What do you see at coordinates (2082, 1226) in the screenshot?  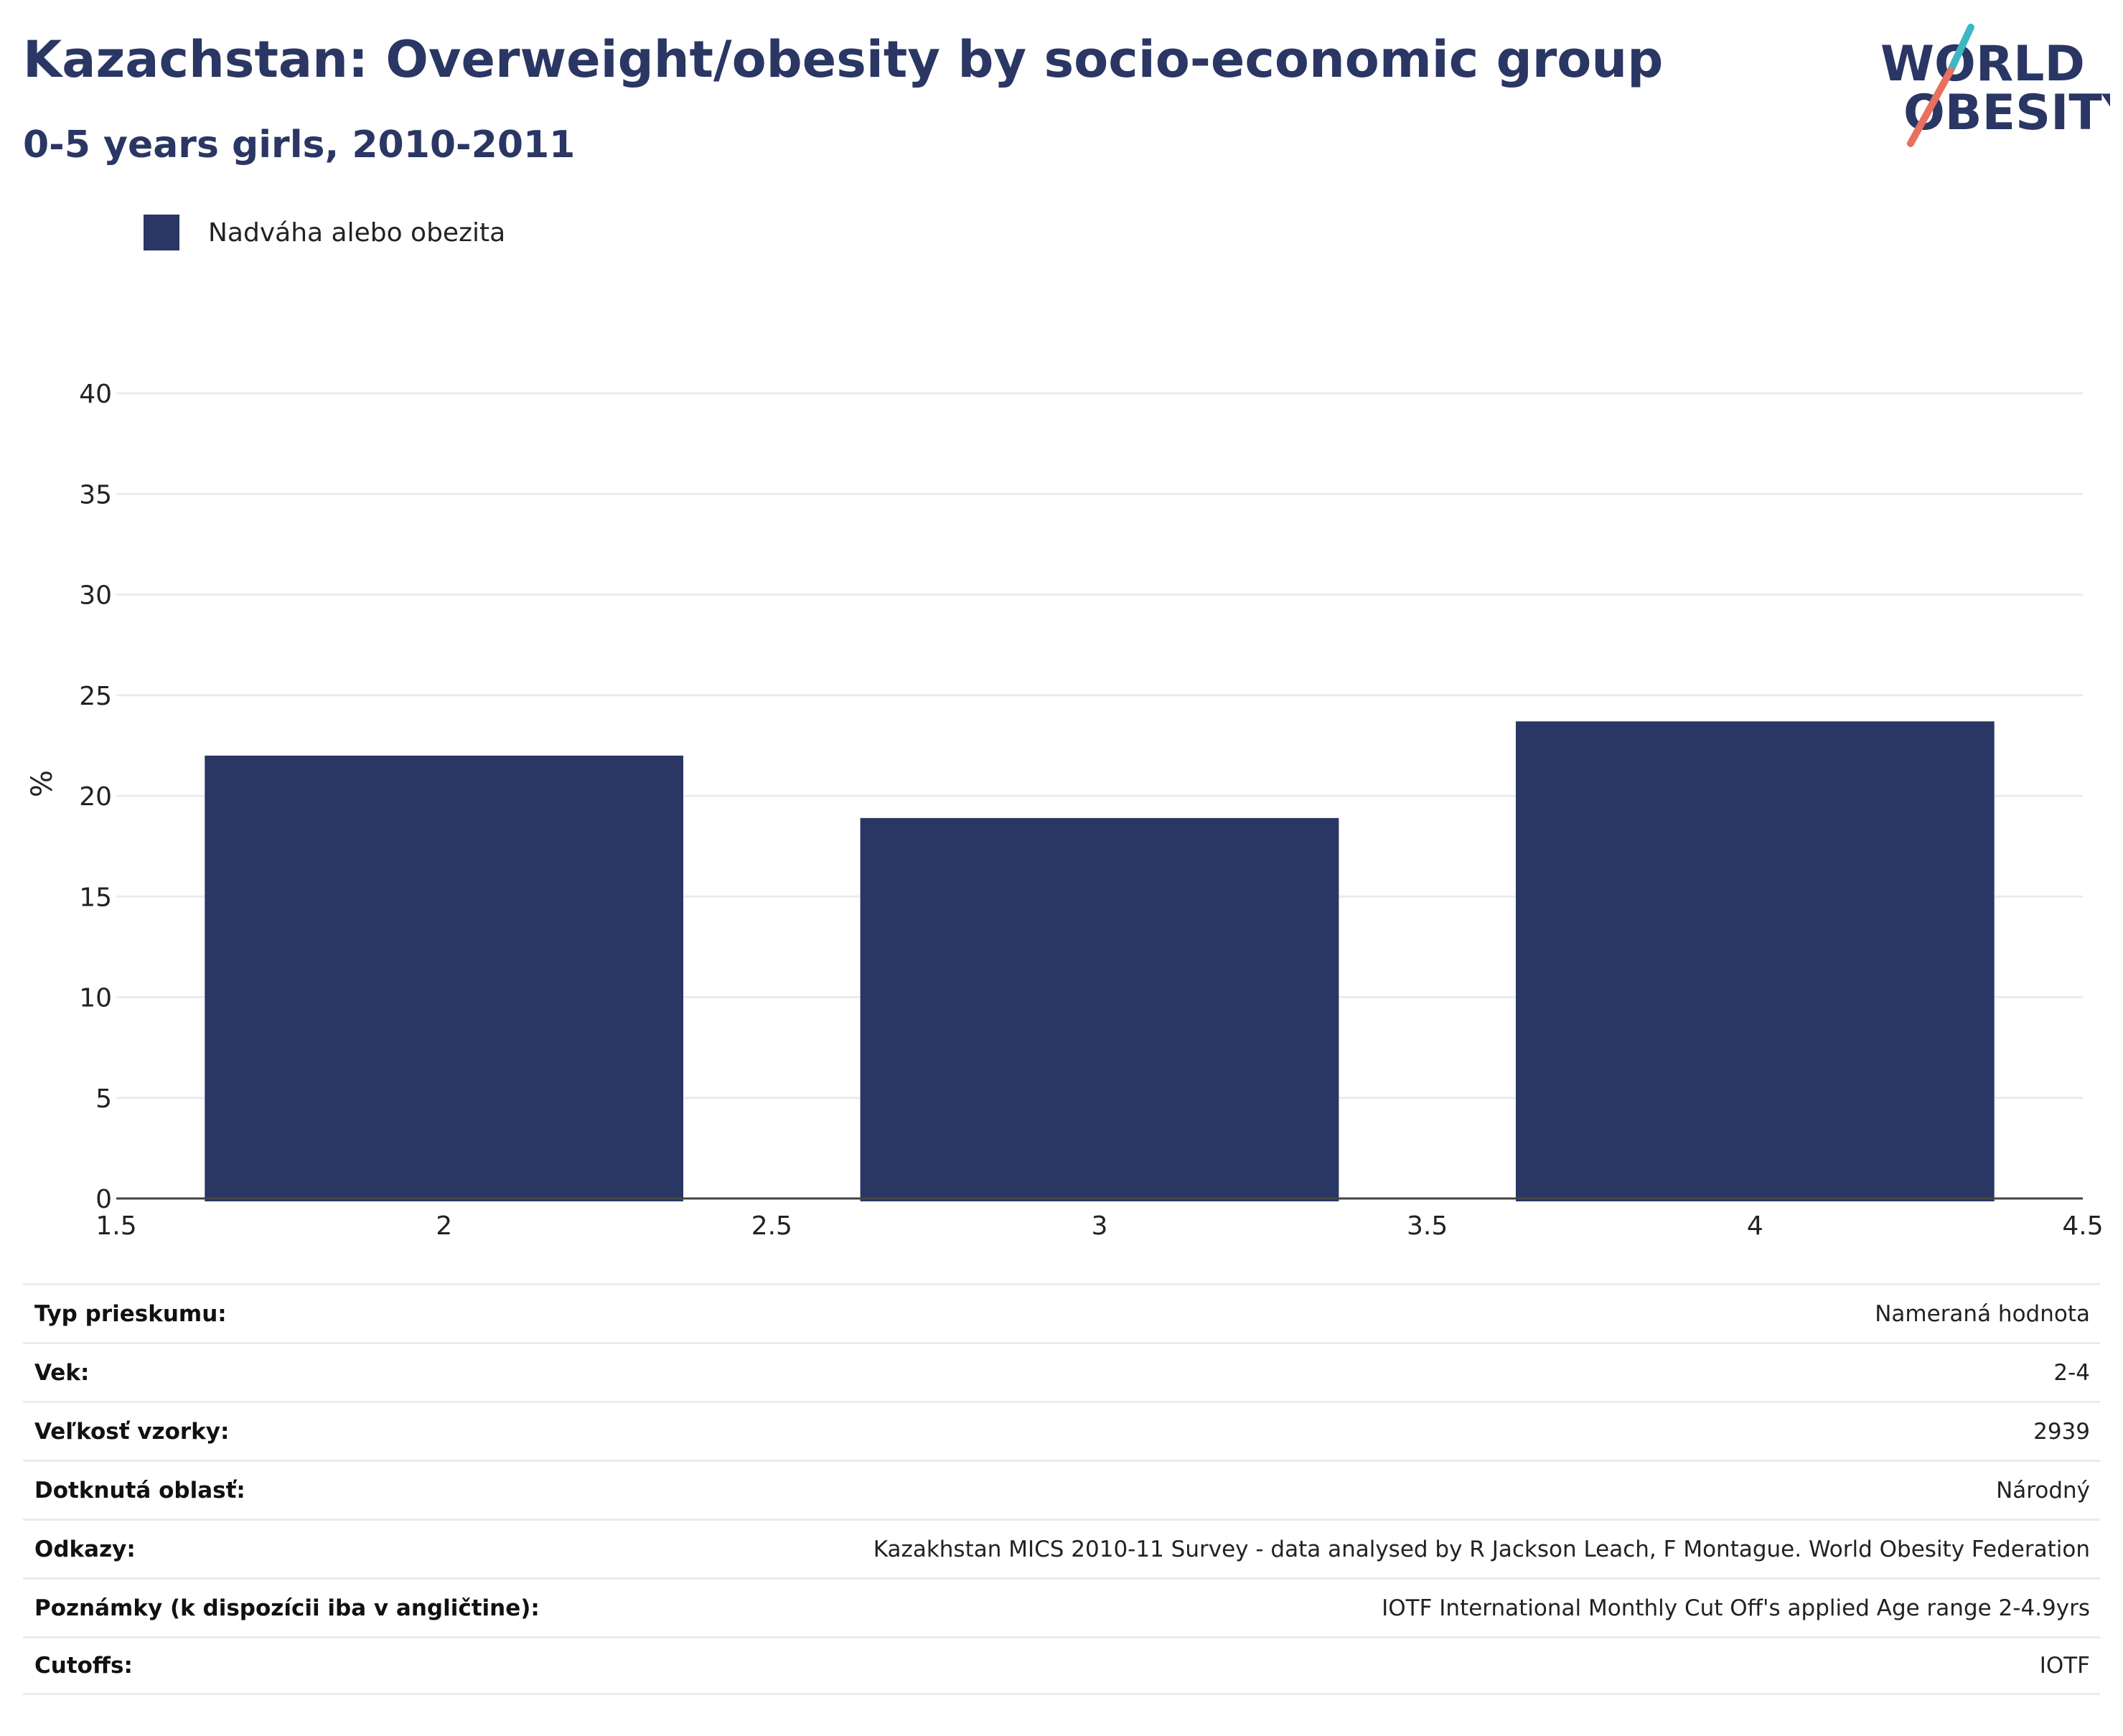 I see `x-tick-label: 4.5` at bounding box center [2082, 1226].